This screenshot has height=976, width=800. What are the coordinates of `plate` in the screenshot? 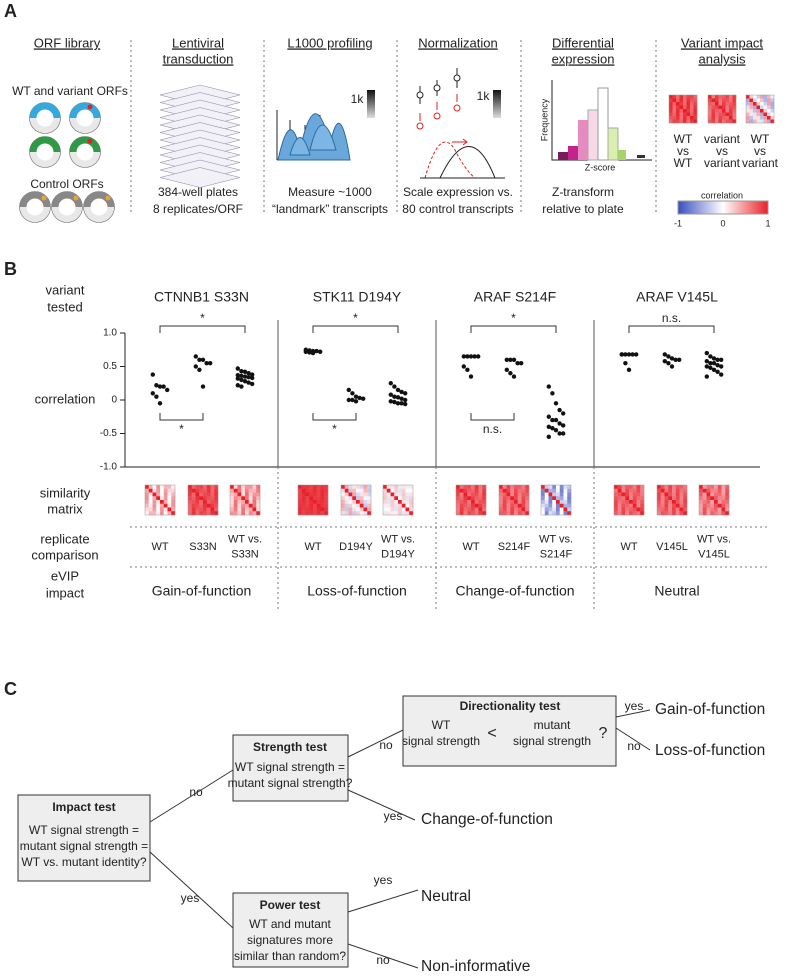 It's located at (200, 177).